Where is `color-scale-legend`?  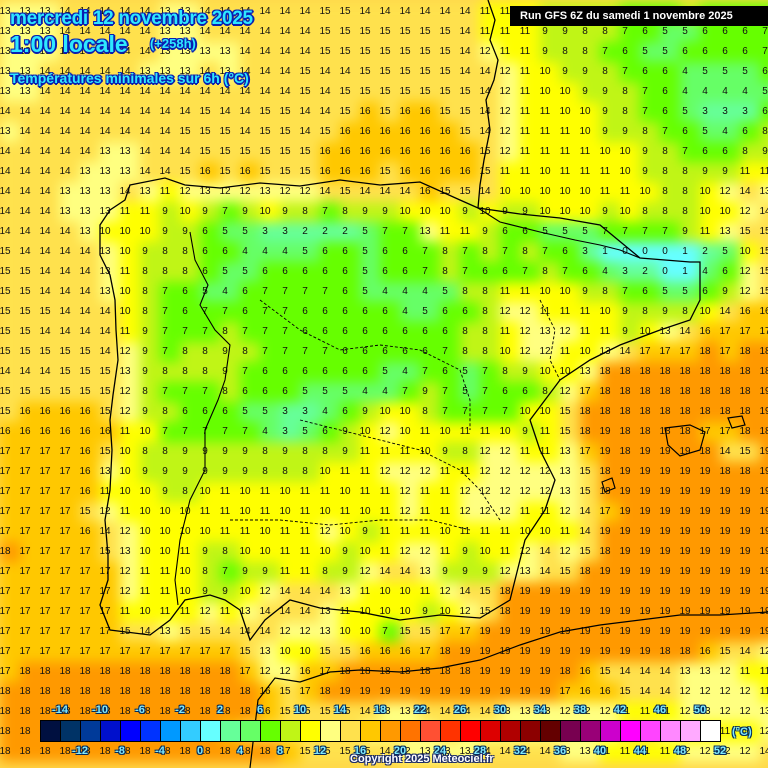
color-scale-legend is located at coordinates (380, 731).